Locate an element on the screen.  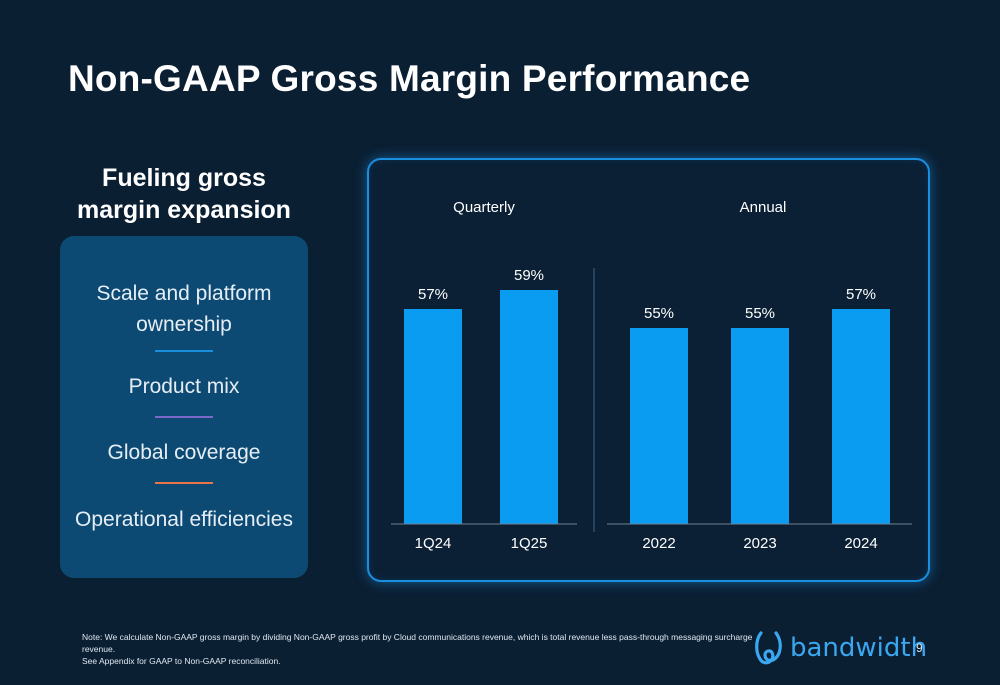
quarterly-value-label-1Q24: 57% is located at coordinates (433, 294).